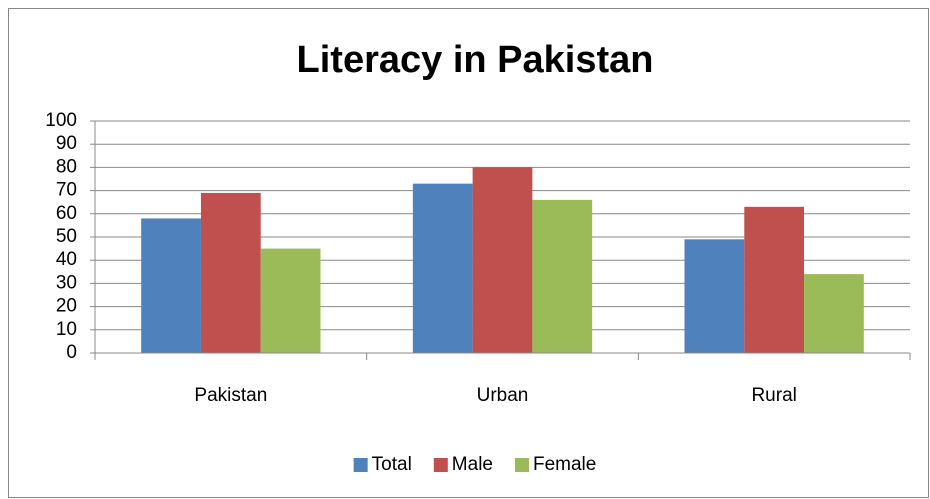 The image size is (930, 499). I want to click on legend-label: Male, so click(472, 464).